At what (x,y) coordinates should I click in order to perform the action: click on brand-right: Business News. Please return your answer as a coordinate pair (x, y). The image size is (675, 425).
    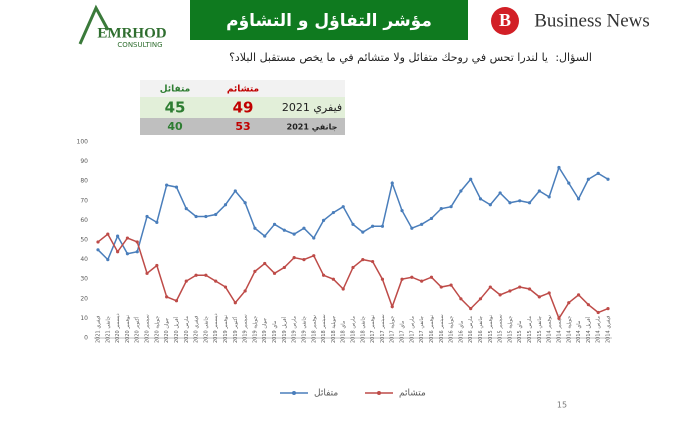
    Looking at the image, I should click on (592, 20).